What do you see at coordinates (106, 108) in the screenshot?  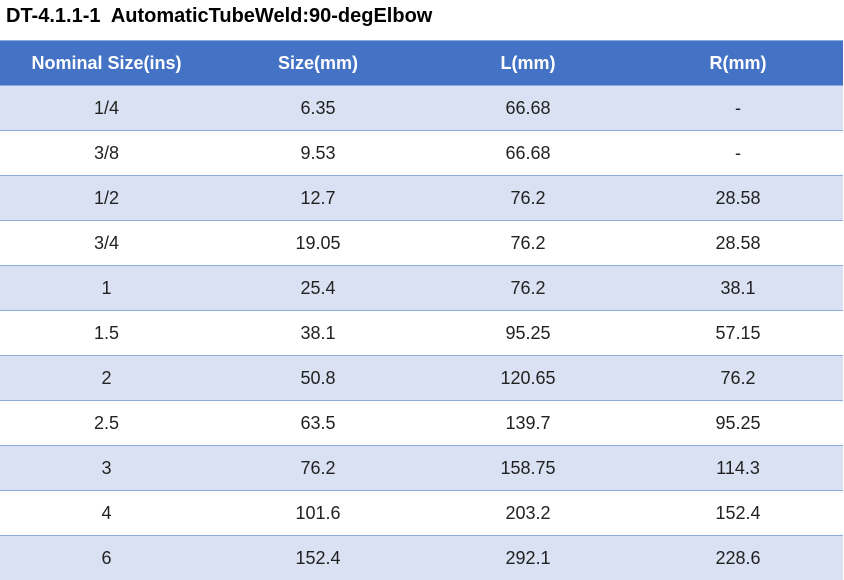 I see `table-cell: 1/4` at bounding box center [106, 108].